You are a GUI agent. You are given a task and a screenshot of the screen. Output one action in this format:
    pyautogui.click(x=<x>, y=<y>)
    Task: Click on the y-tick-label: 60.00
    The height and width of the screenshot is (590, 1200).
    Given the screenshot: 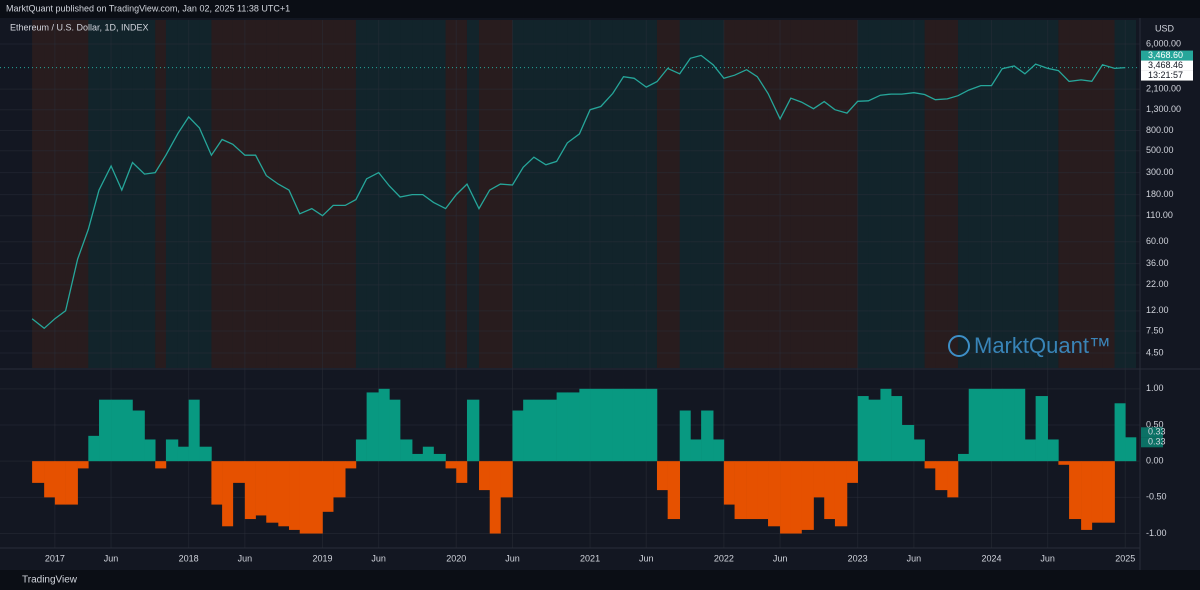 What is the action you would take?
    pyautogui.click(x=1157, y=241)
    